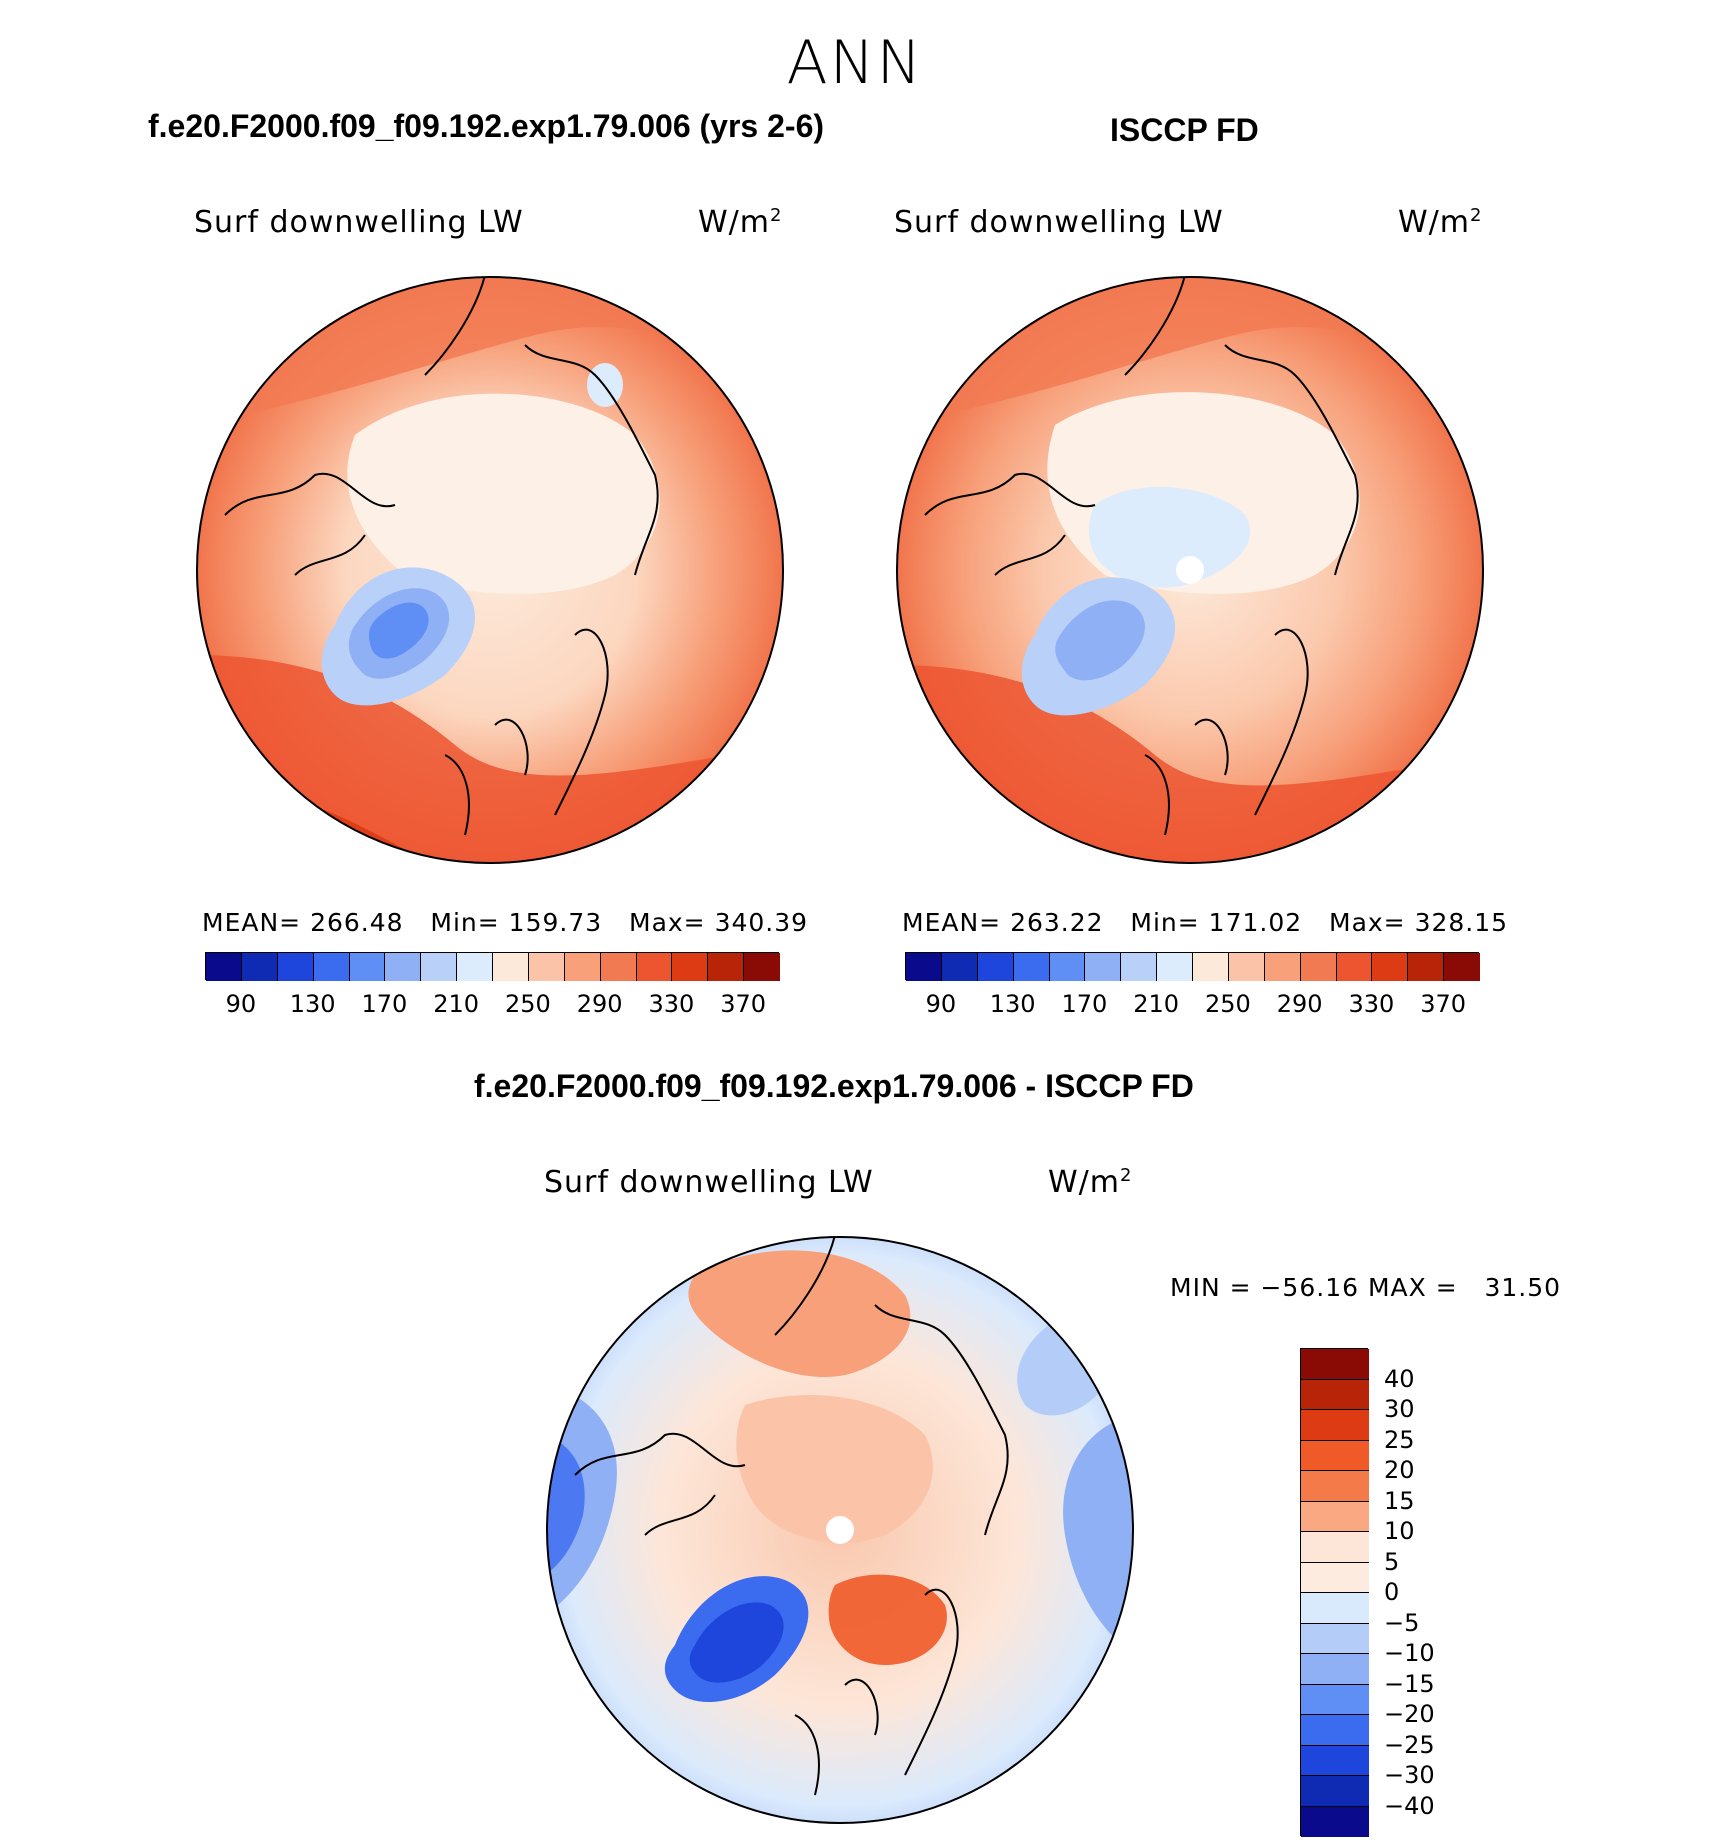 The height and width of the screenshot is (1840, 1710). Describe the element at coordinates (1399, 1500) in the screenshot. I see `diff-colorbar-tick-label: 15` at that location.